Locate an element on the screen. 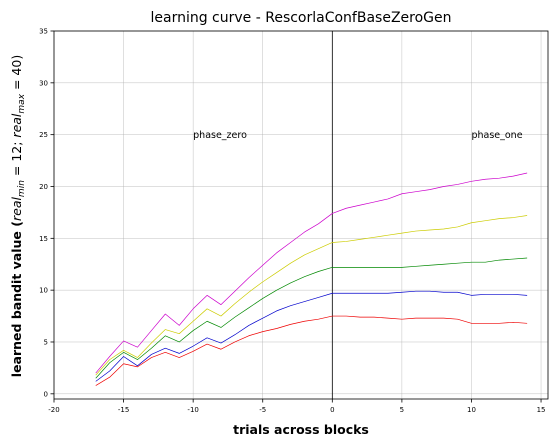  chart-title: learning curve - RescorlaConfBaseZeroGen is located at coordinates (300, 18).